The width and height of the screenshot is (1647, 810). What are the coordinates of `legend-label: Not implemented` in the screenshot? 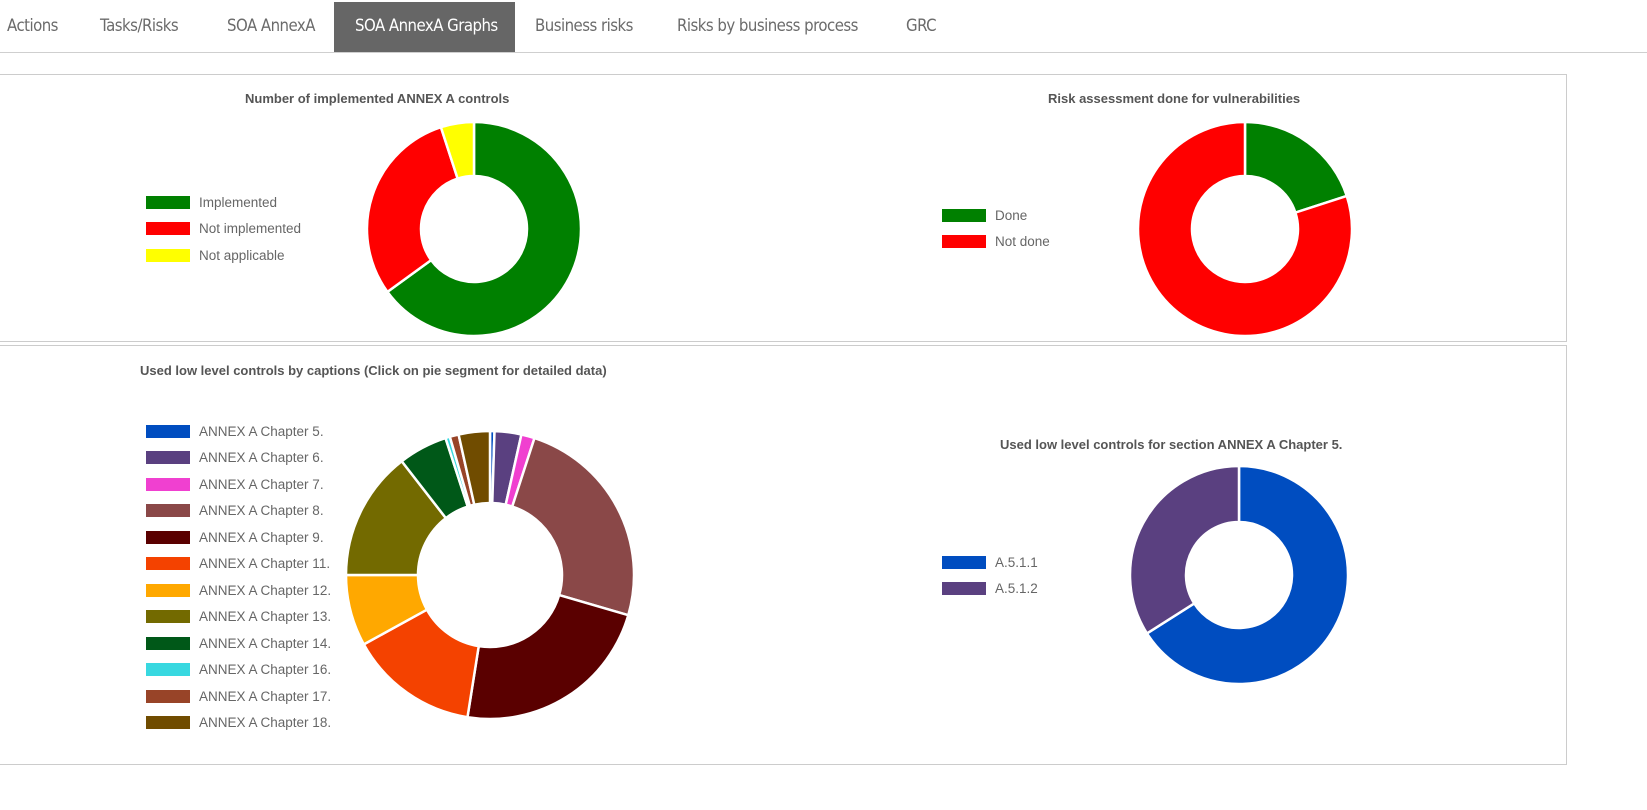 It's located at (250, 229).